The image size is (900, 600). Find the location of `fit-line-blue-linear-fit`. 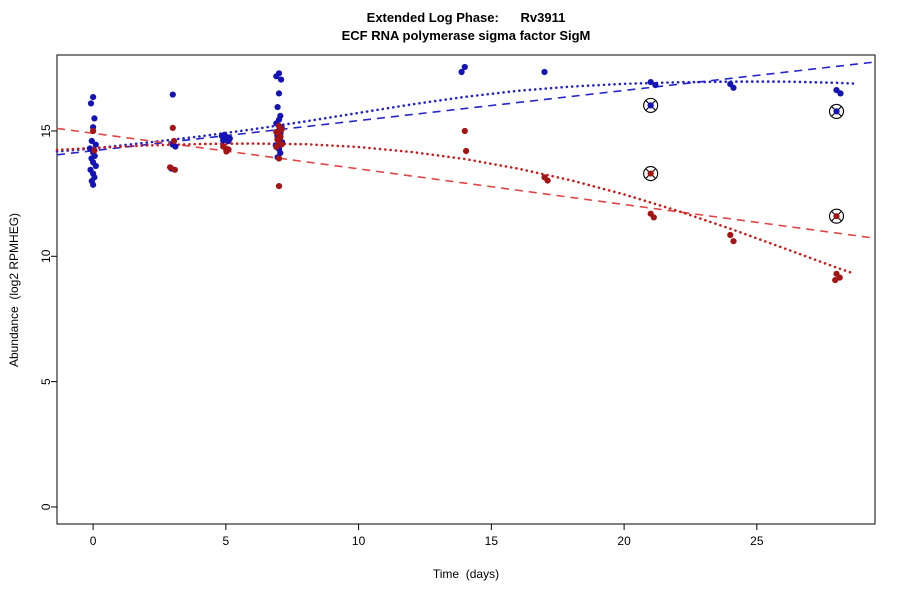

fit-line-blue-linear-fit is located at coordinates (466, 108).